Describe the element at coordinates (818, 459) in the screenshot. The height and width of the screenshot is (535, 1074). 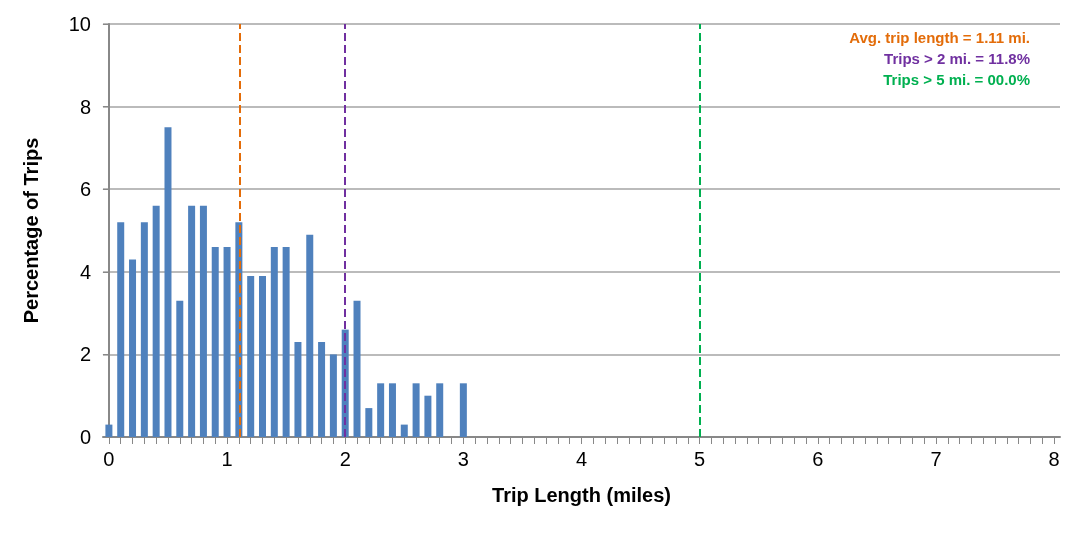
I see `x-tick-label: 6` at that location.